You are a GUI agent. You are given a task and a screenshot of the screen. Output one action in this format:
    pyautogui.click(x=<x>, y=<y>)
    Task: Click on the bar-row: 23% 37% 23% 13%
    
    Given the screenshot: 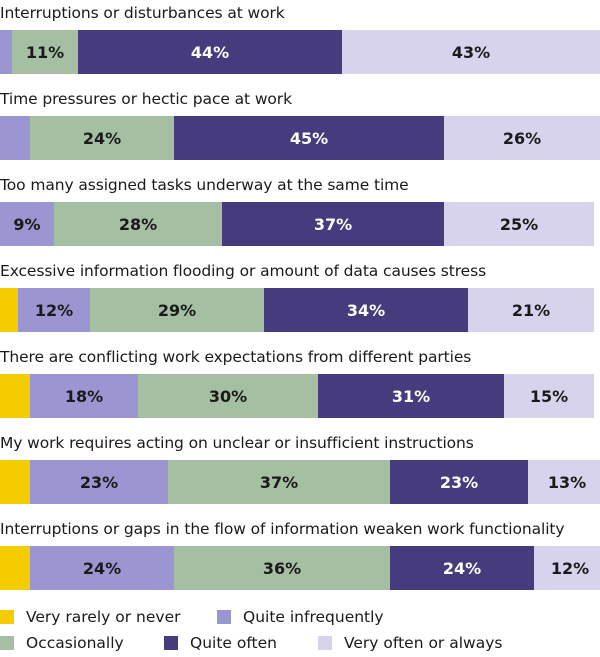 What is the action you would take?
    pyautogui.click(x=300, y=482)
    